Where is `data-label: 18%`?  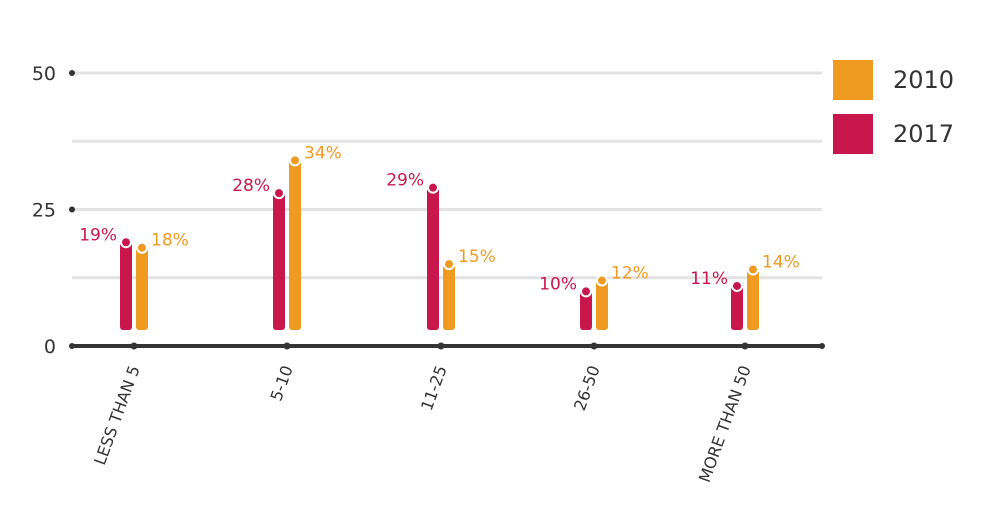 data-label: 18% is located at coordinates (170, 241).